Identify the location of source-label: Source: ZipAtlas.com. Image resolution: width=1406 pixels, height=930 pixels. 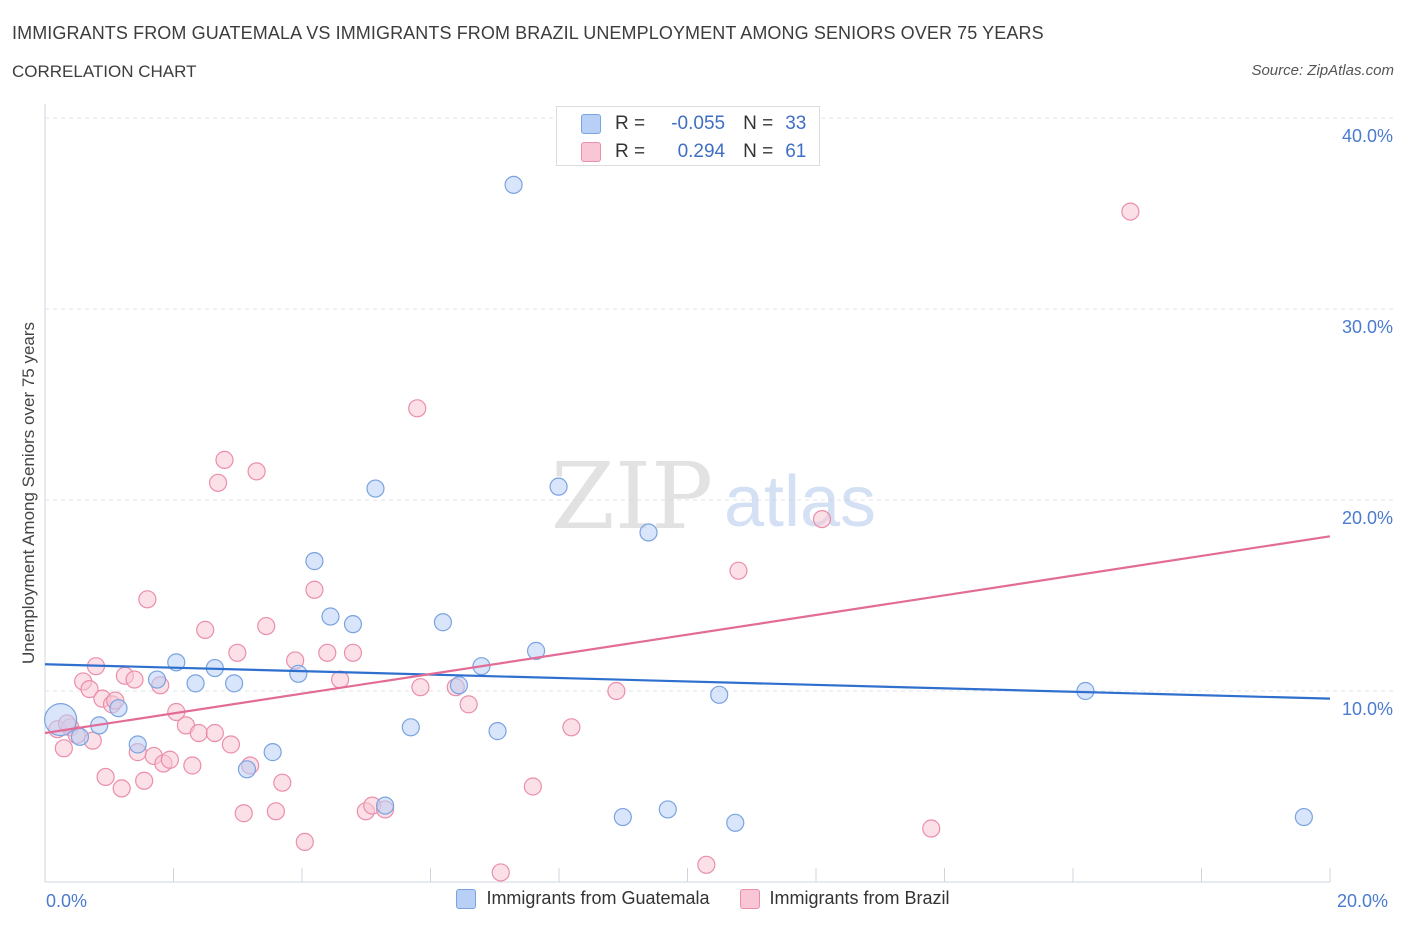
(1322, 70).